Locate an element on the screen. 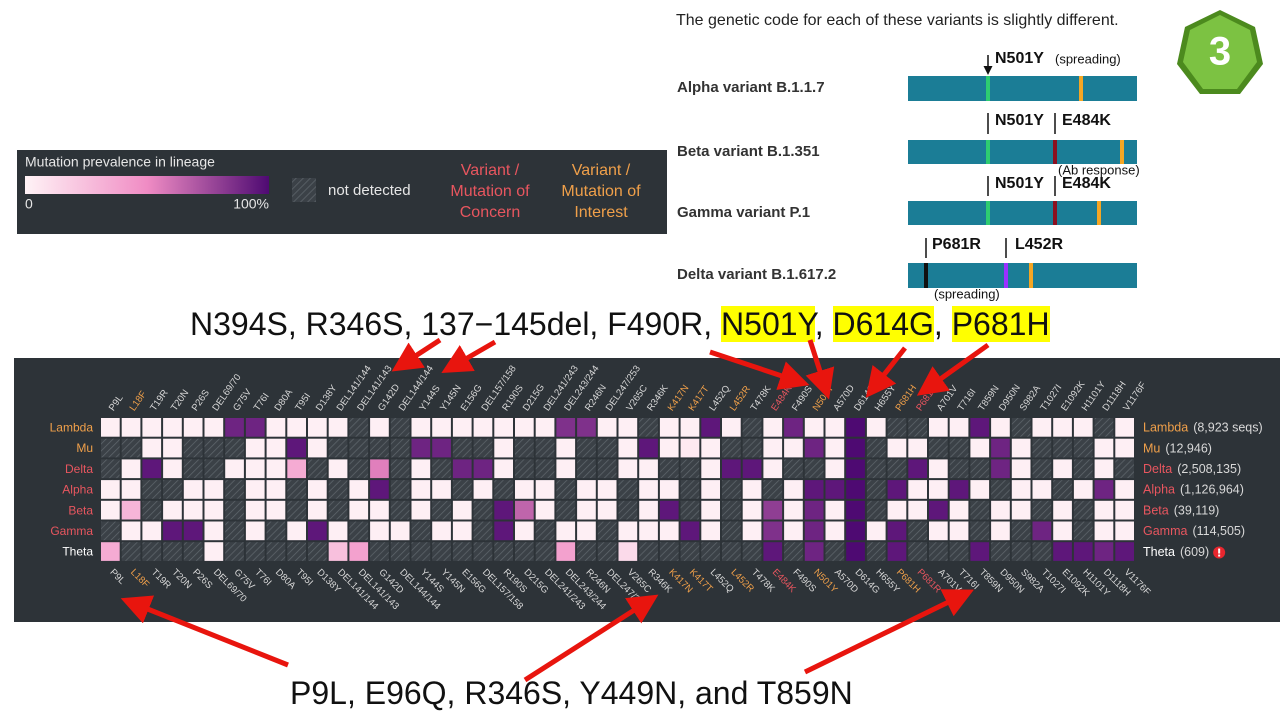  badge-number: 3 is located at coordinates (1220, 52).